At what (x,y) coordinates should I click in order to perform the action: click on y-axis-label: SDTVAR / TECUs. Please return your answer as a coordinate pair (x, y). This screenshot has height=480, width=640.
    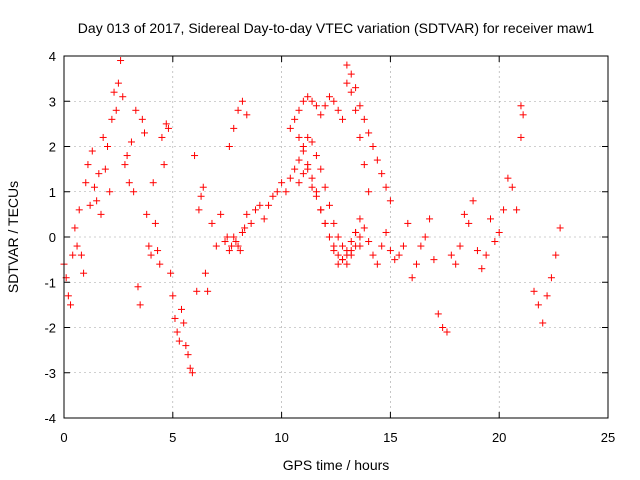
    Looking at the image, I should click on (13, 237).